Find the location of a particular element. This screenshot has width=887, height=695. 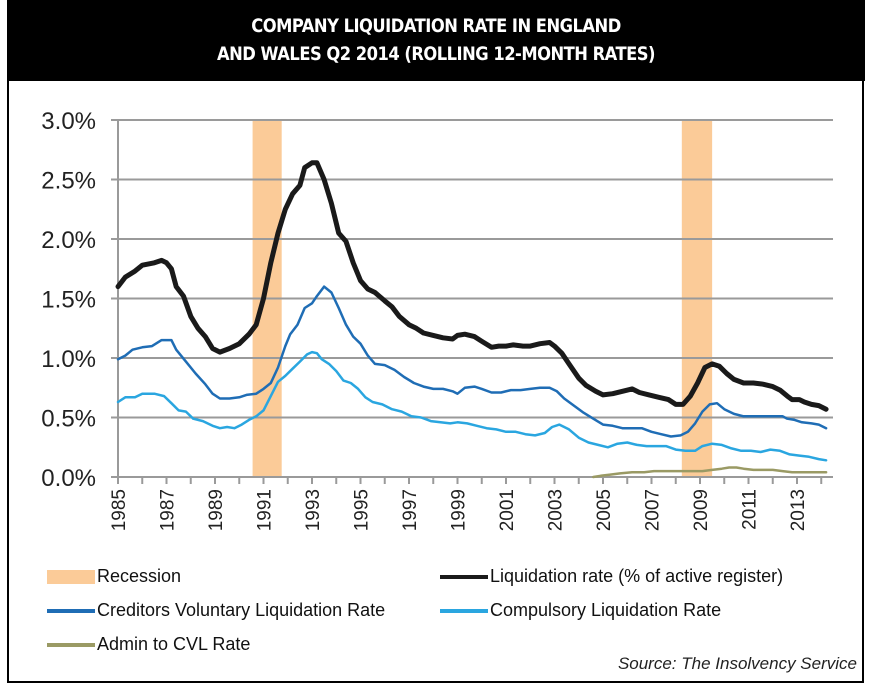

y-tick-label: 0.5% is located at coordinates (68, 419).